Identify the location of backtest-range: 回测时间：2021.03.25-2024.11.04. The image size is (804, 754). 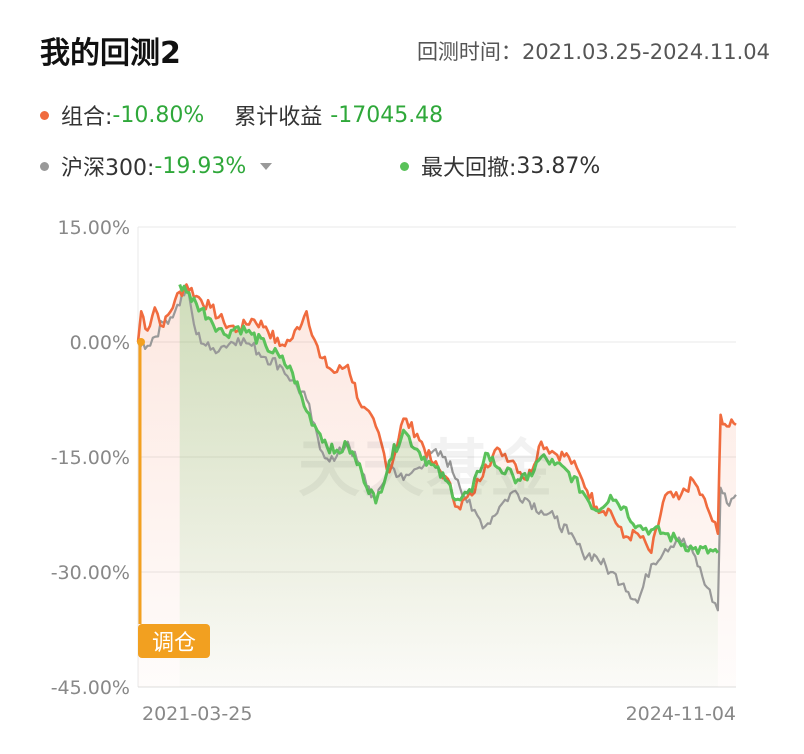
(593, 51).